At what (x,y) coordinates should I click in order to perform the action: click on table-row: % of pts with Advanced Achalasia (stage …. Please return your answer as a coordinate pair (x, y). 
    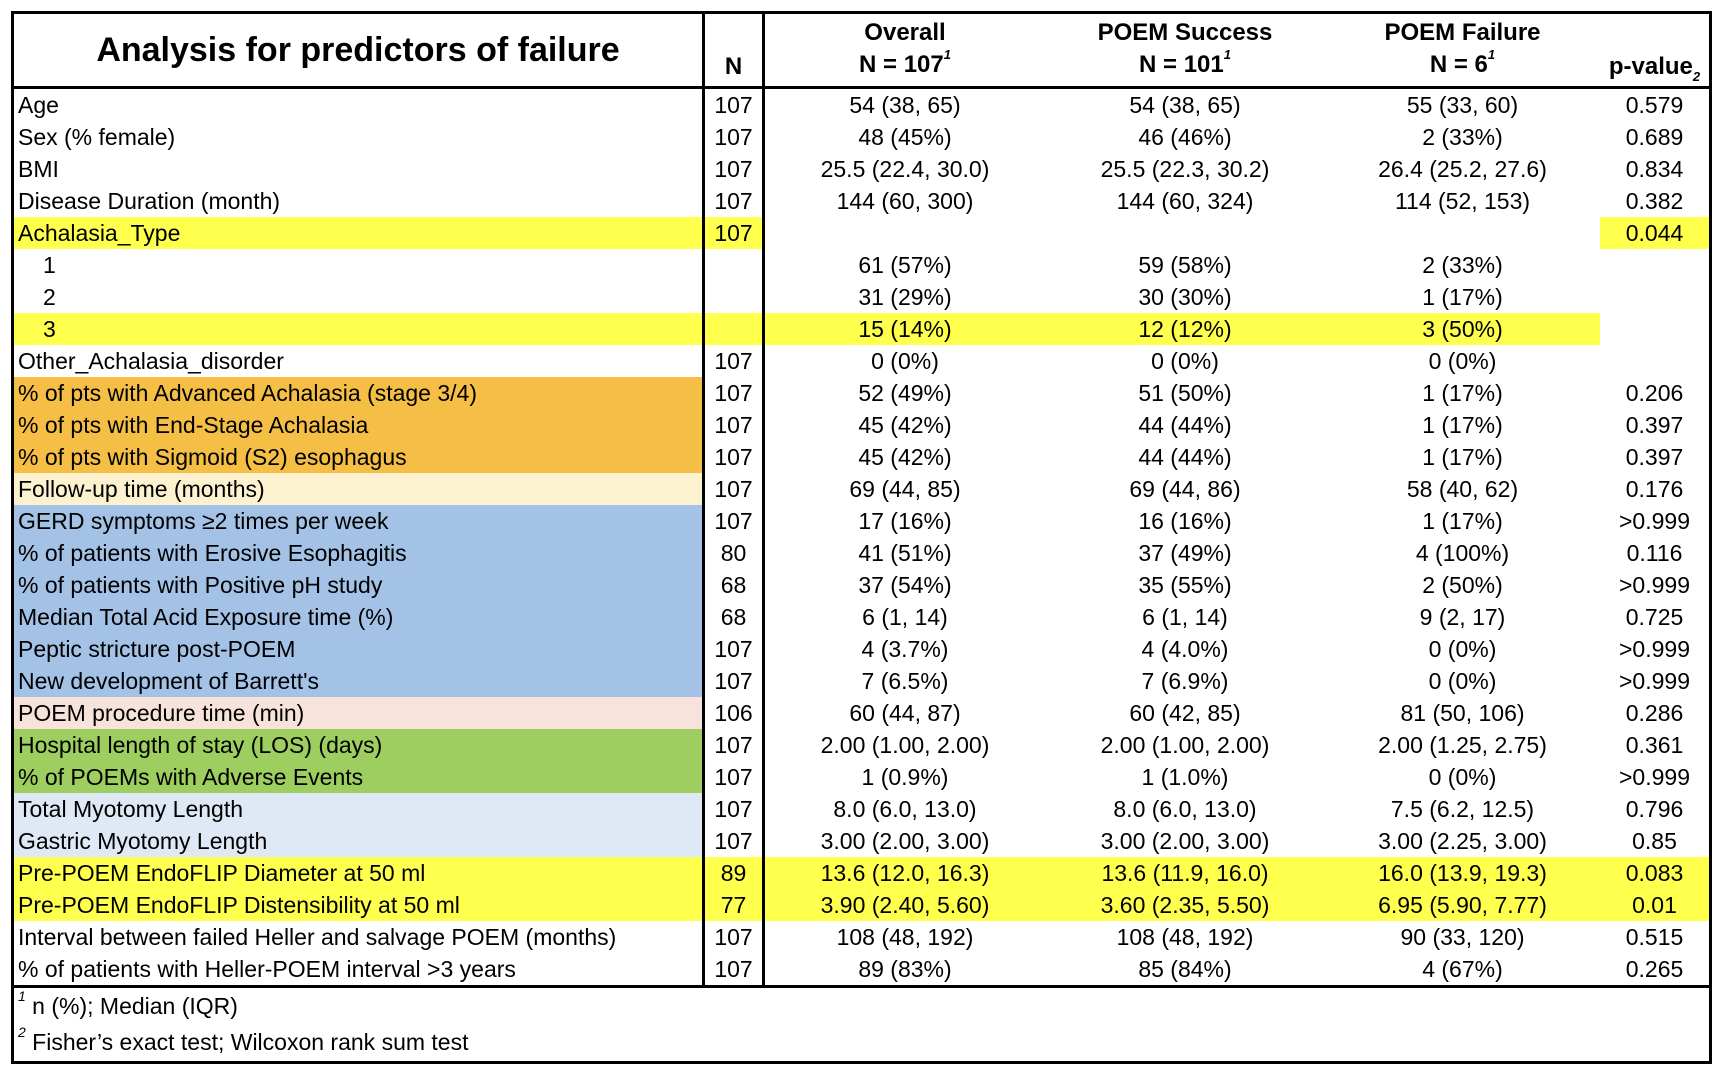
    Looking at the image, I should click on (861, 393).